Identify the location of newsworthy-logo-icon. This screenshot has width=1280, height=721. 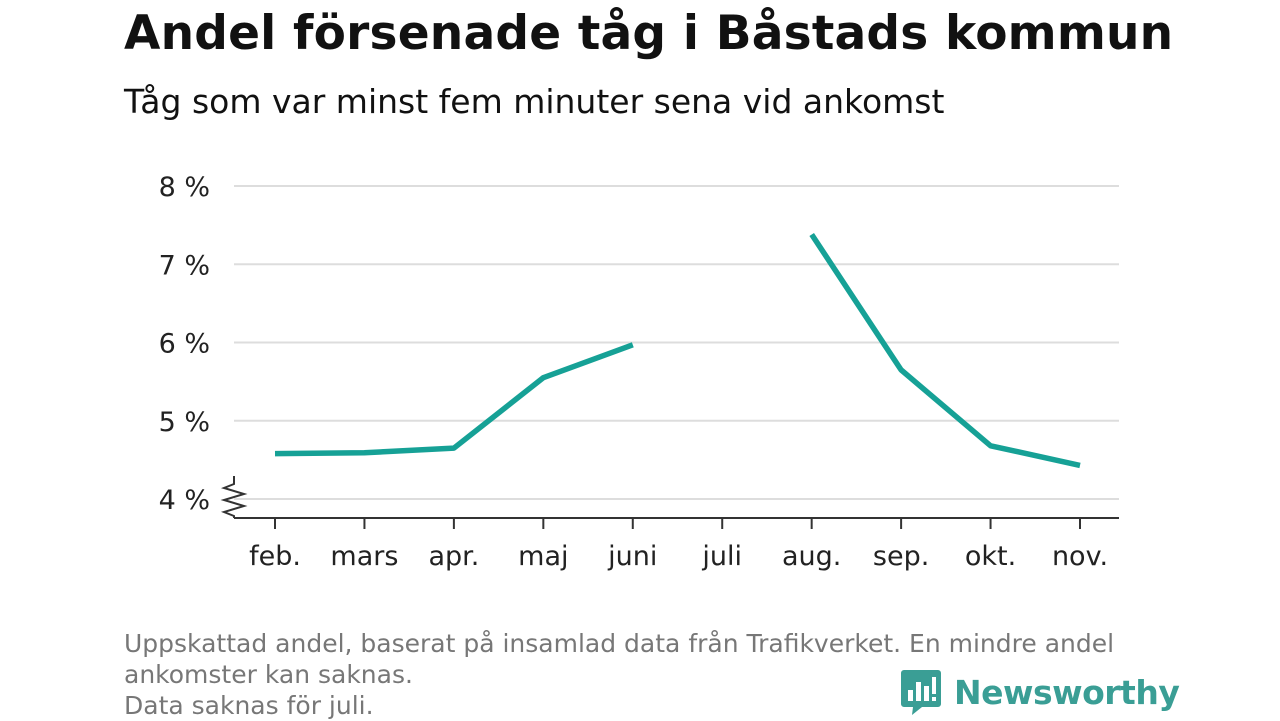
(921, 692).